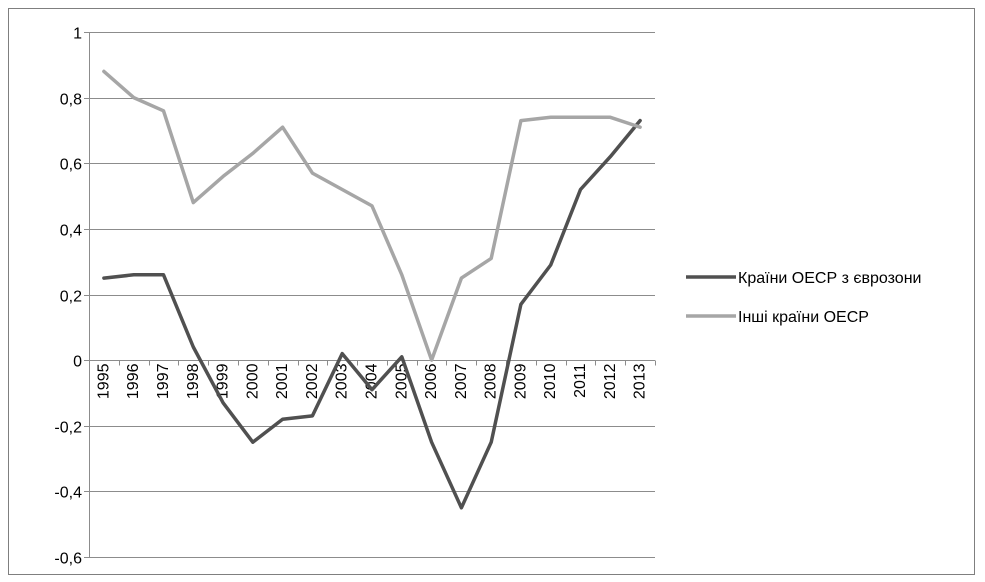 The width and height of the screenshot is (985, 582). What do you see at coordinates (71, 231) in the screenshot?
I see `y-tick-label: 0,4` at bounding box center [71, 231].